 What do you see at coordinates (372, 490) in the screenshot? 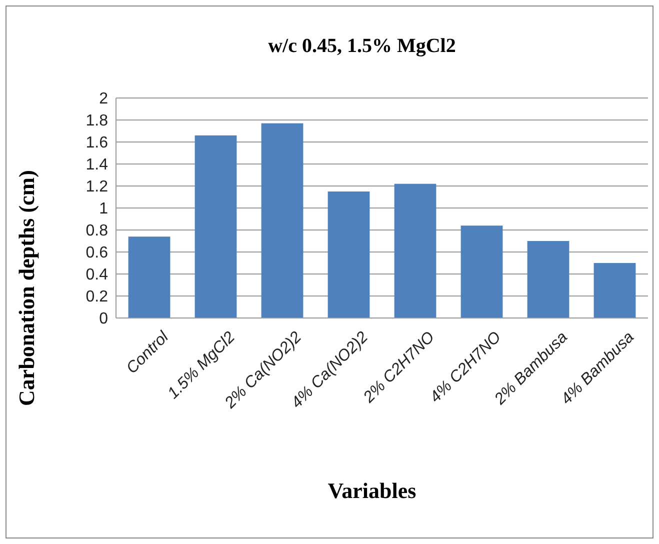
I see `x-axis-title: Variables` at bounding box center [372, 490].